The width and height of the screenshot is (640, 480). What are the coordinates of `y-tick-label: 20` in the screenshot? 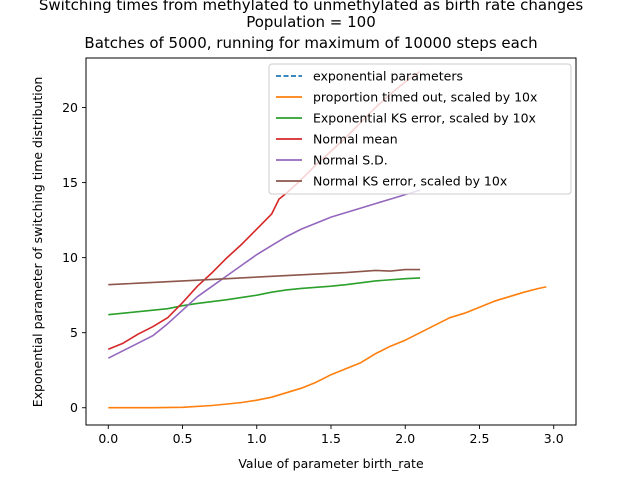 It's located at (70, 107).